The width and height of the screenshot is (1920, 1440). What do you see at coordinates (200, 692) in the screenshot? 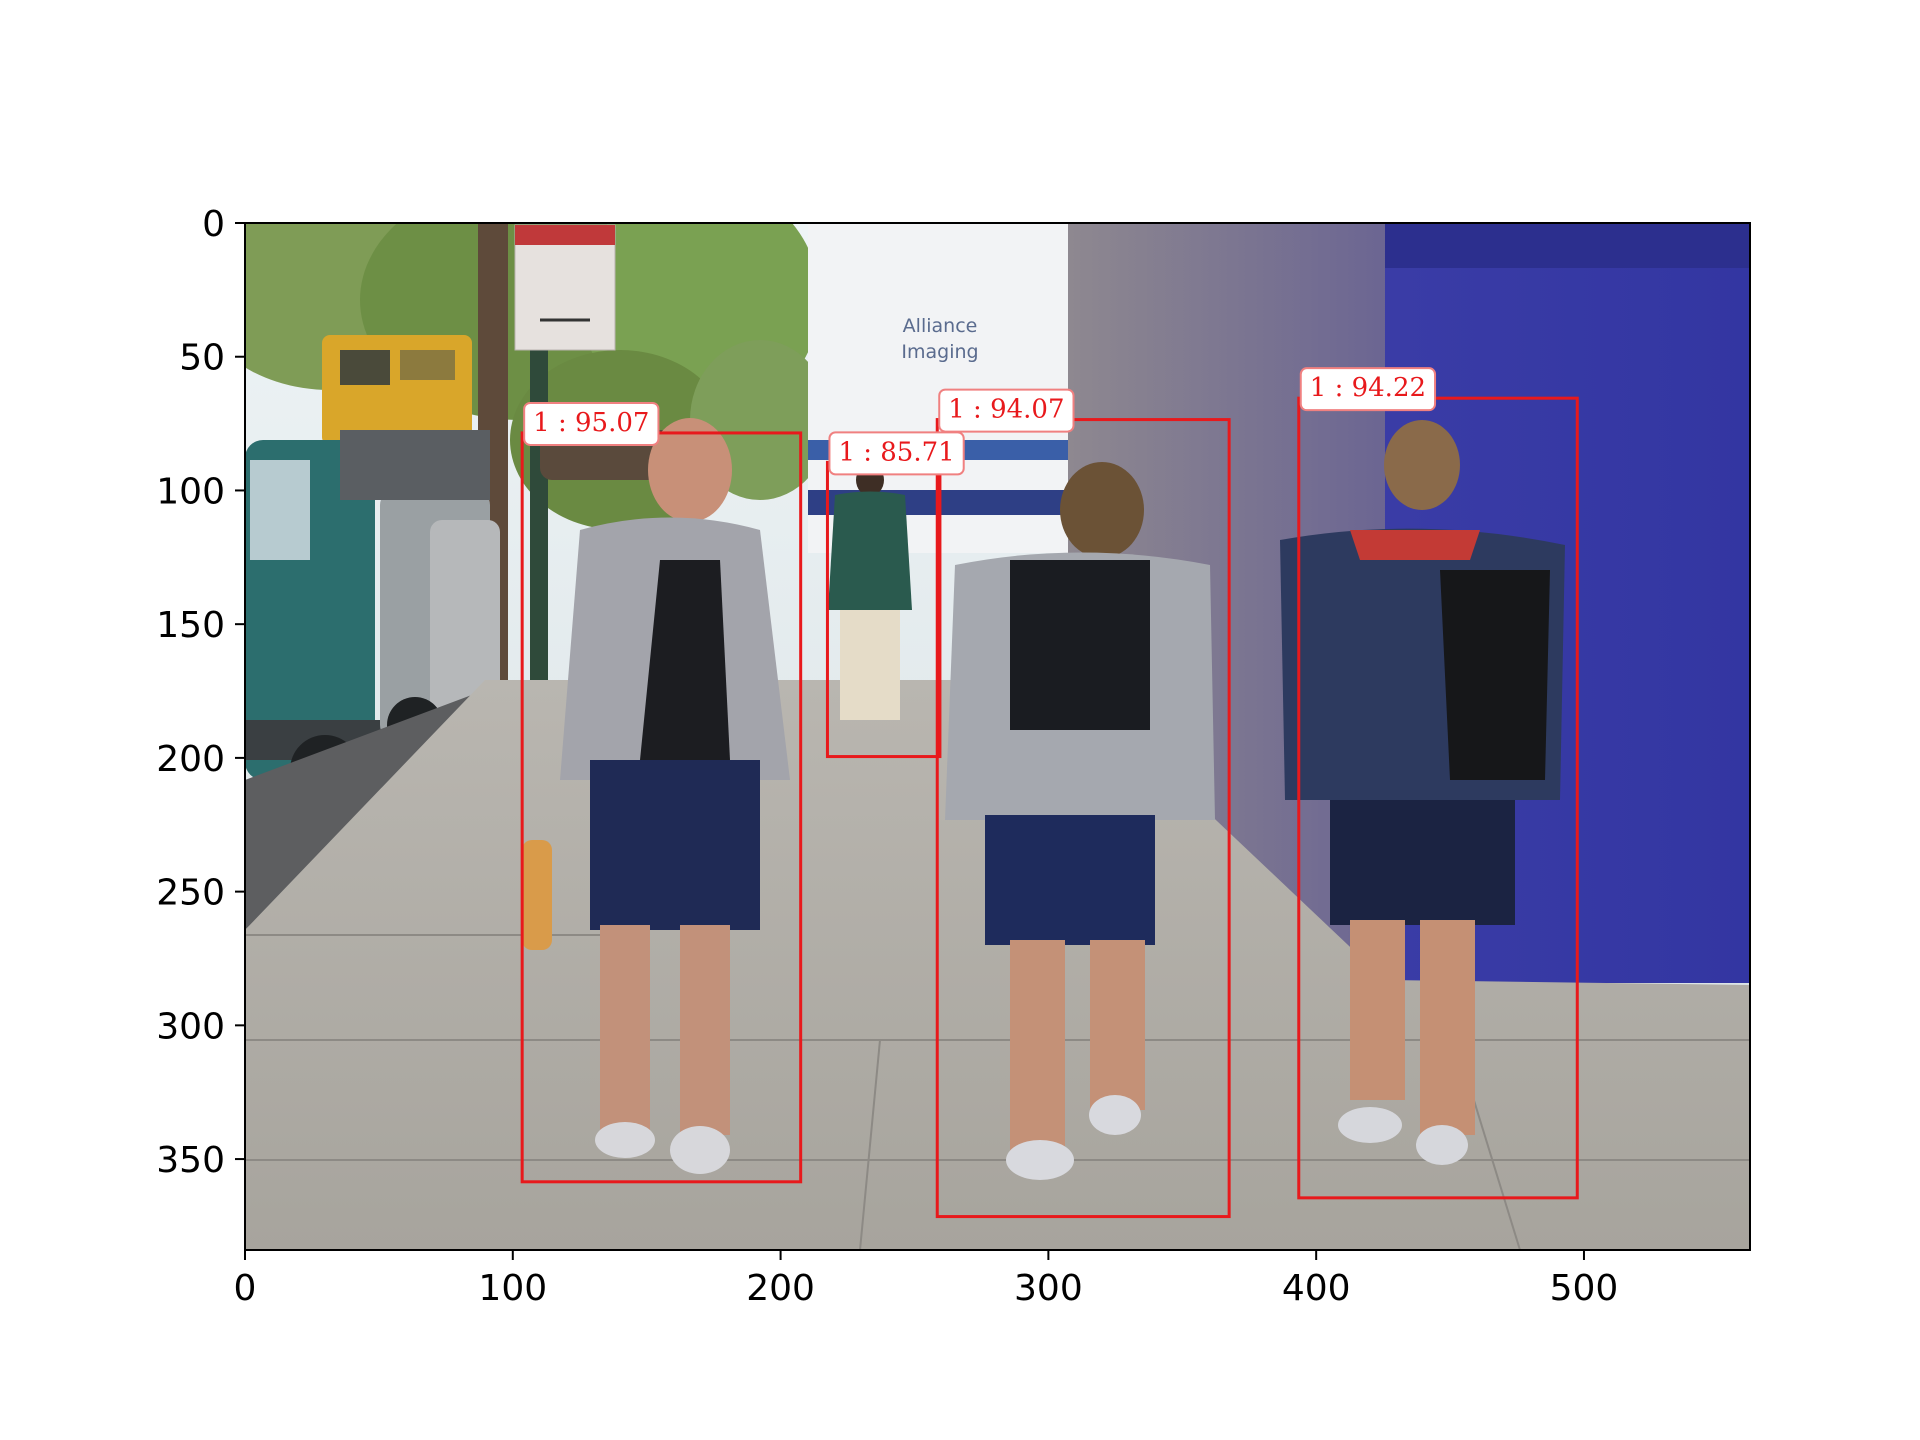
I see `y-axis: 0 50 100 150 200 250 300 350` at bounding box center [200, 692].